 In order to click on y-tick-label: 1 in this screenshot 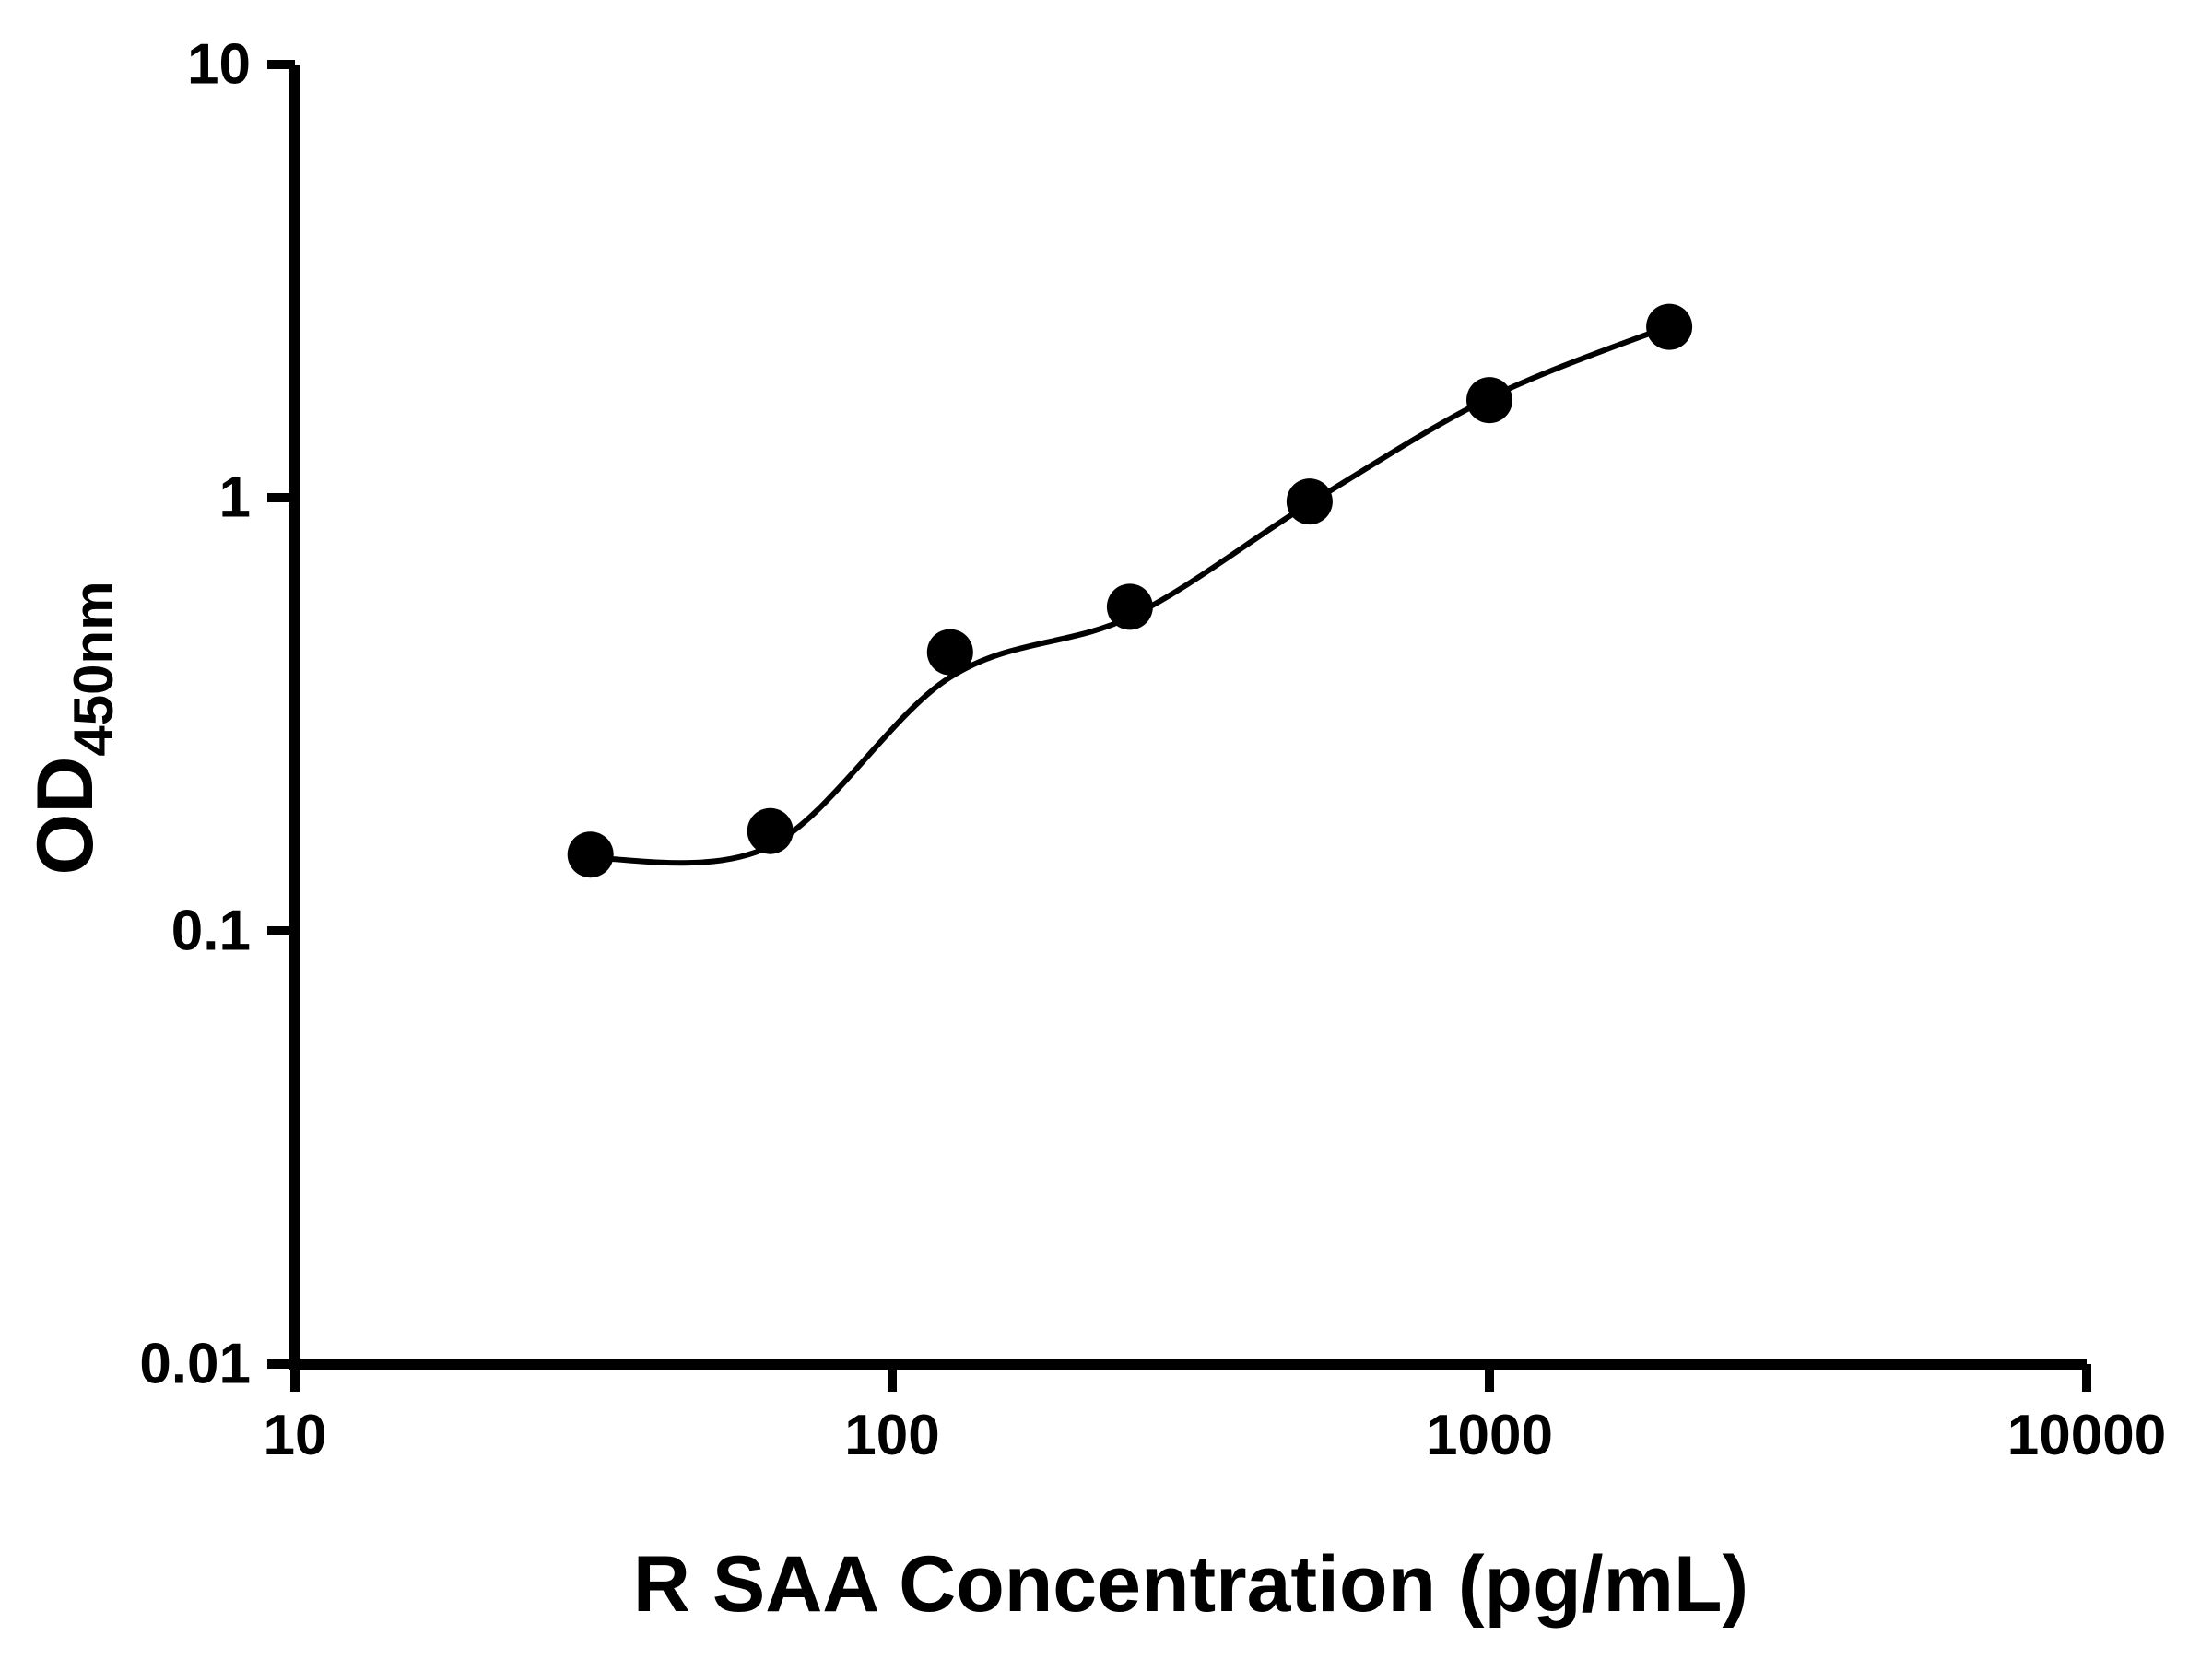, I will do `click(235, 498)`.